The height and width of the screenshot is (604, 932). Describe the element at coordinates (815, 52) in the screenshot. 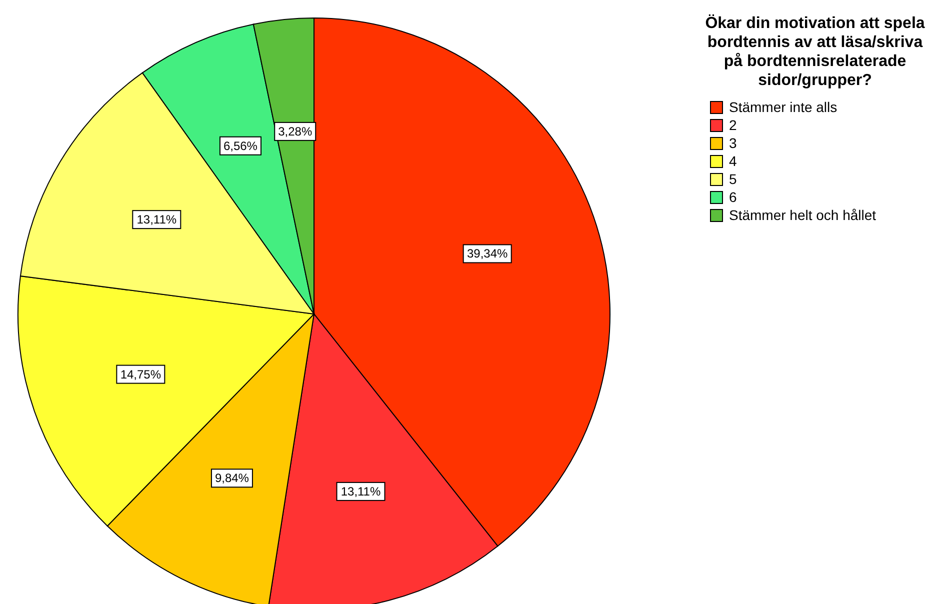

I see `legend-title: Ökar din motivation att spela bordtennis av att läsa/skriva på bordtennisrelaterade sidor/grupper?` at that location.